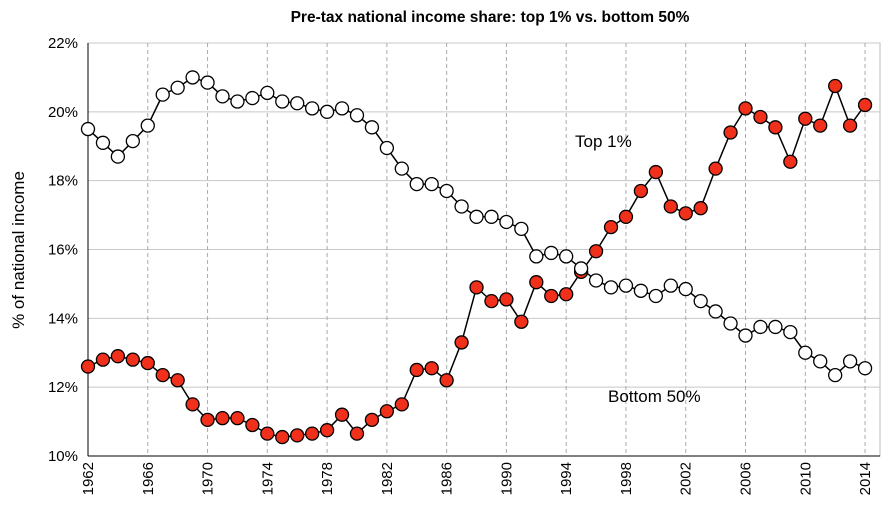  I want to click on y-tick-label: 20%, so click(63, 112).